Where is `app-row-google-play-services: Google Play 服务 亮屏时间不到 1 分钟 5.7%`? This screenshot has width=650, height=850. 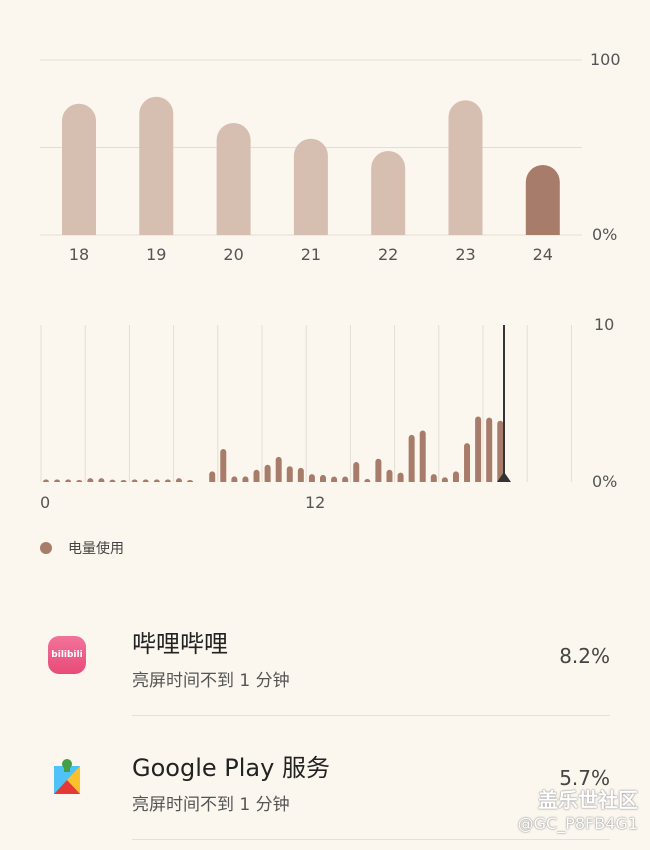
app-row-google-play-services: Google Play 服务 亮屏时间不到 1 分钟 5.7% is located at coordinates (325, 784).